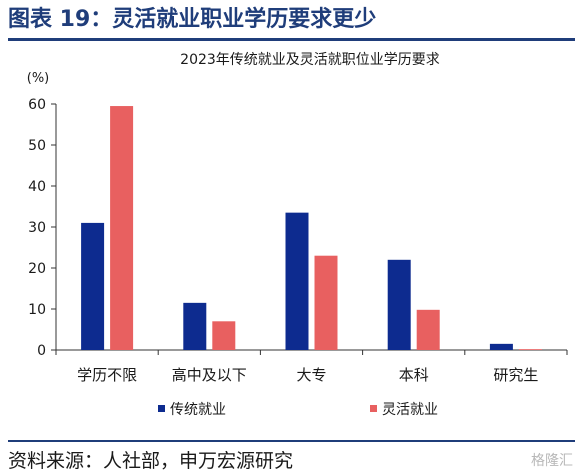 The height and width of the screenshot is (475, 581). Describe the element at coordinates (37, 146) in the screenshot. I see `y-tick-label: 50` at that location.